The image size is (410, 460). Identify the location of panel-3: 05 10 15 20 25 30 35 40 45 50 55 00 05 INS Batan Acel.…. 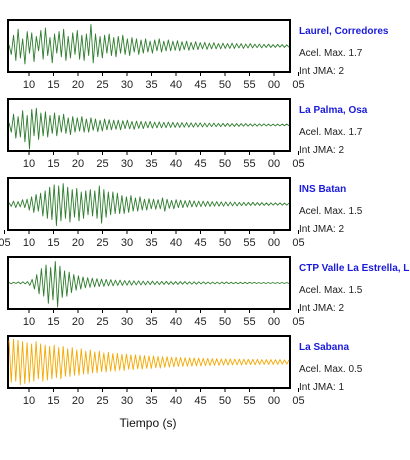
(181, 213).